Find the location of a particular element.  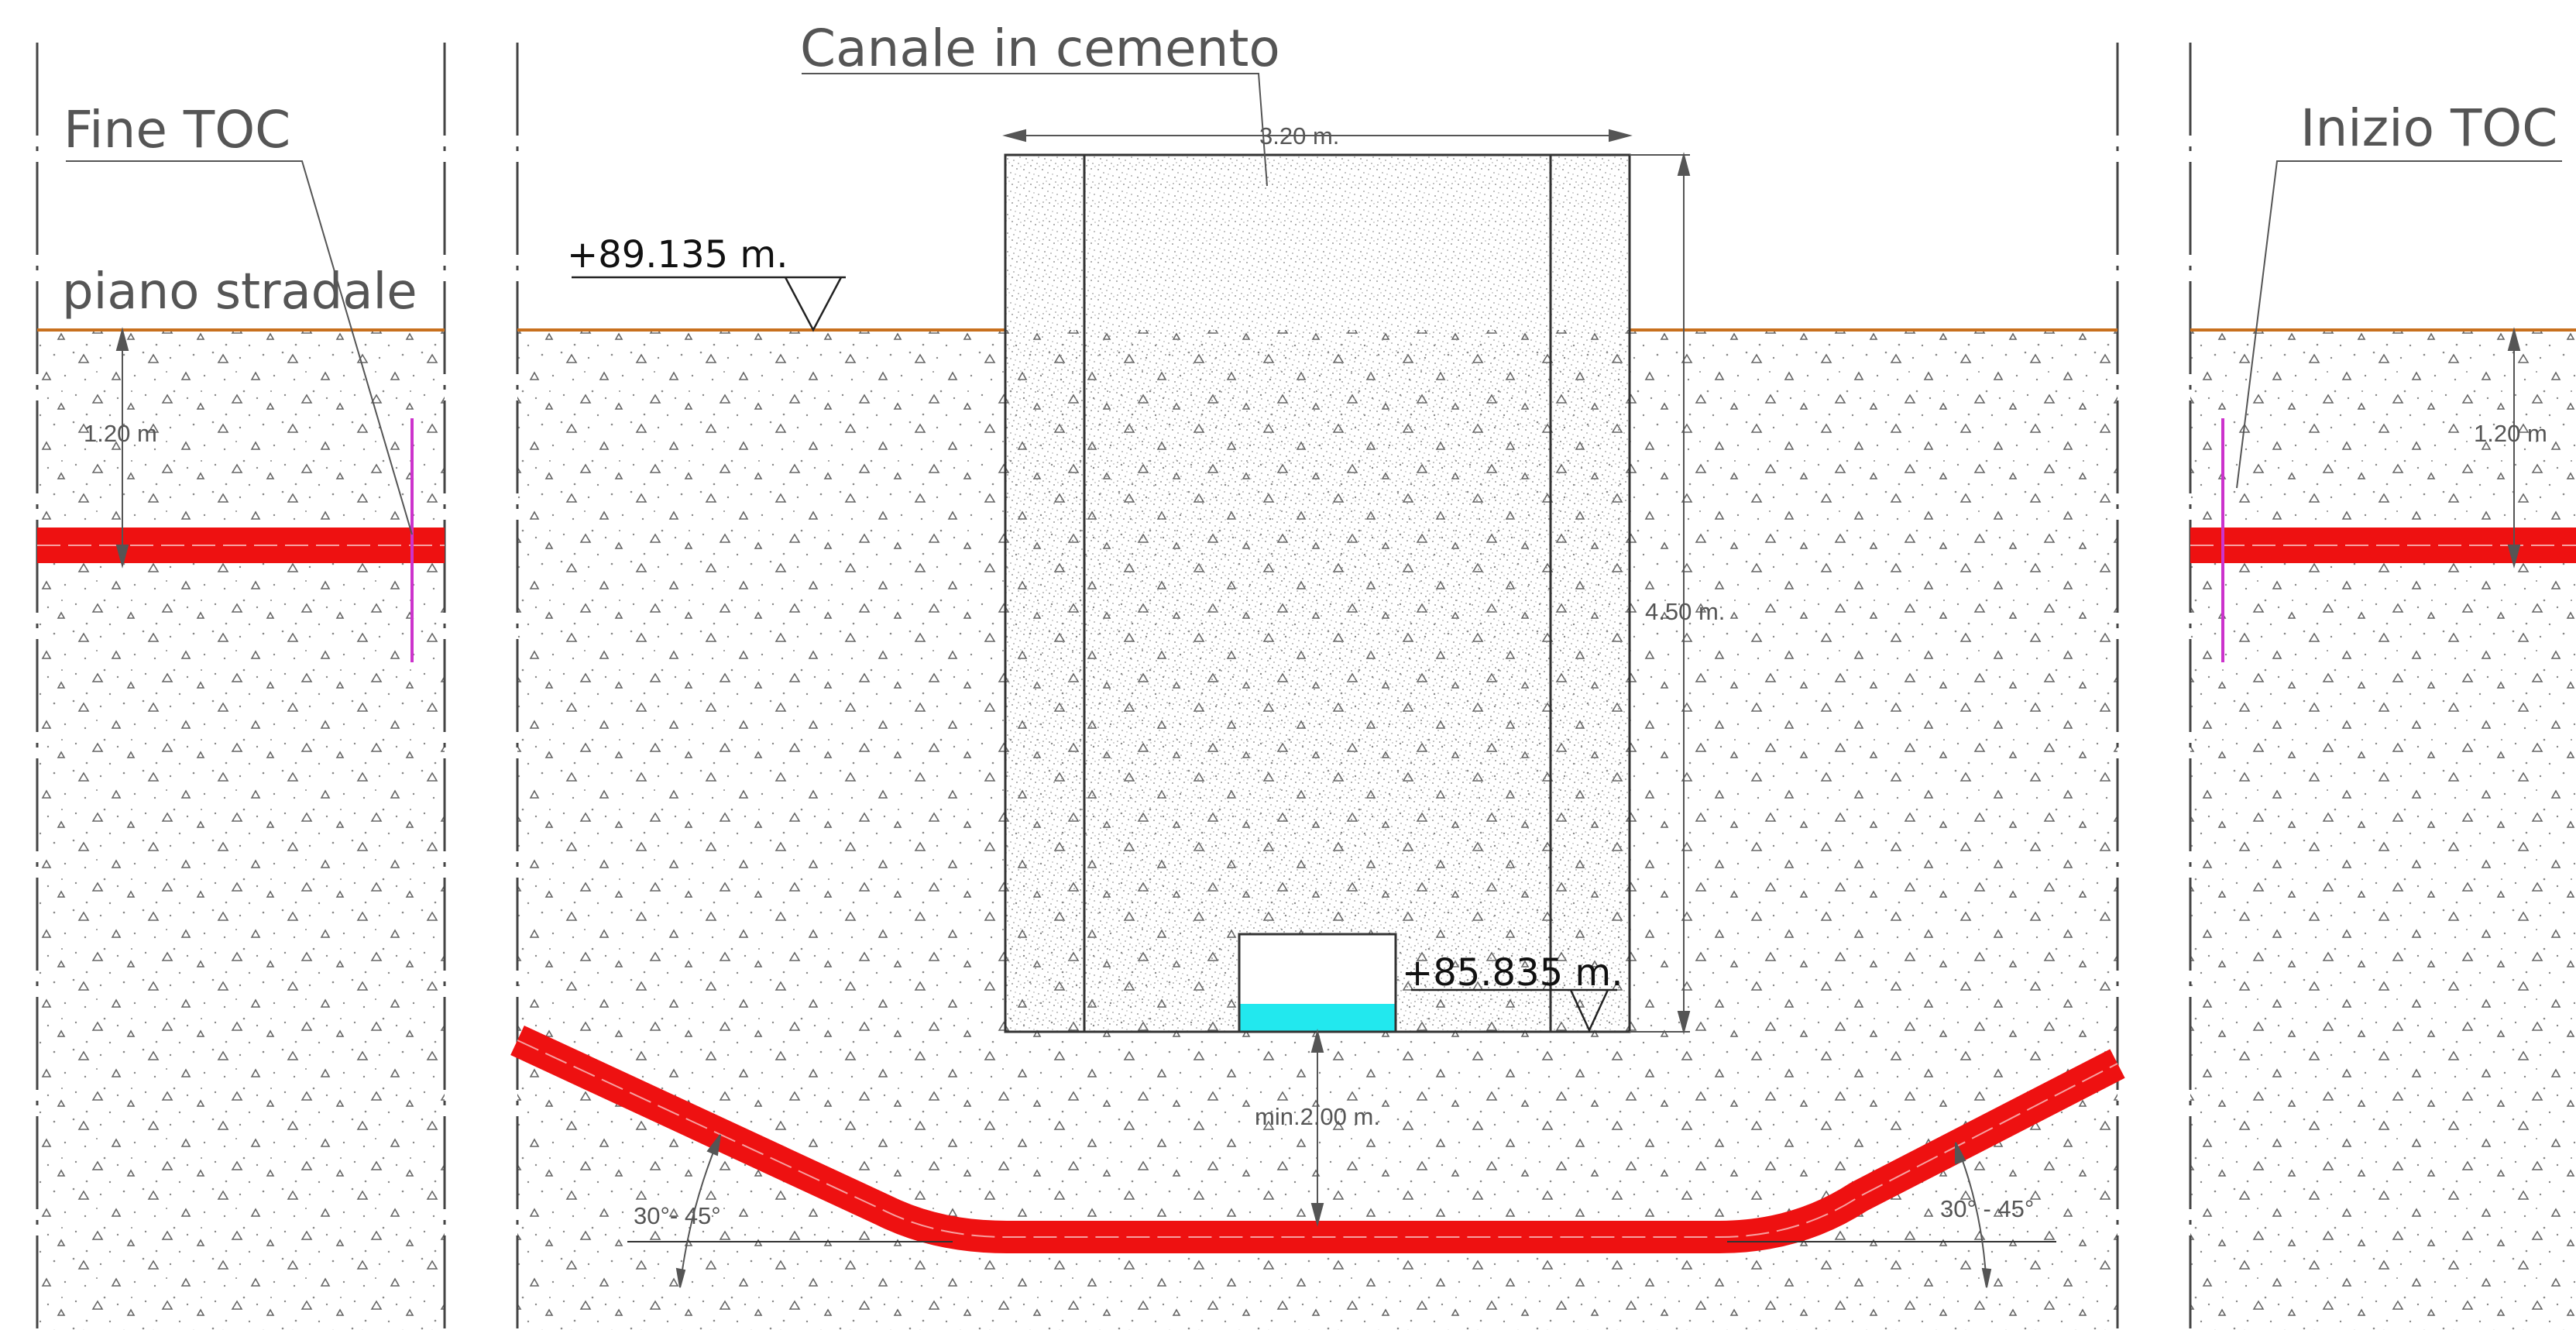

canale-label: Canale in cemento is located at coordinates (1040, 48).